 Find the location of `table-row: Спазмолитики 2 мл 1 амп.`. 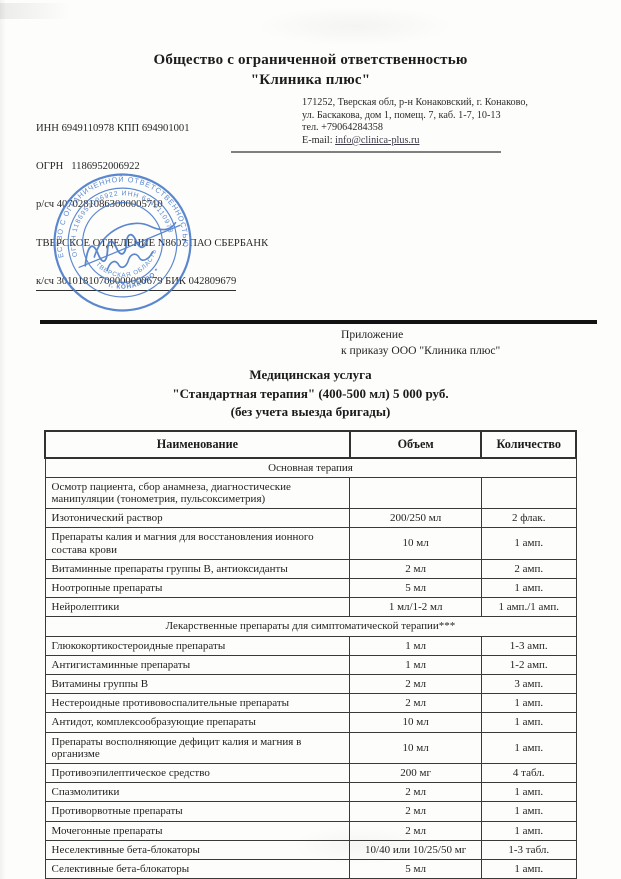

table-row: Спазмолитики 2 мл 1 амп. is located at coordinates (310, 792).